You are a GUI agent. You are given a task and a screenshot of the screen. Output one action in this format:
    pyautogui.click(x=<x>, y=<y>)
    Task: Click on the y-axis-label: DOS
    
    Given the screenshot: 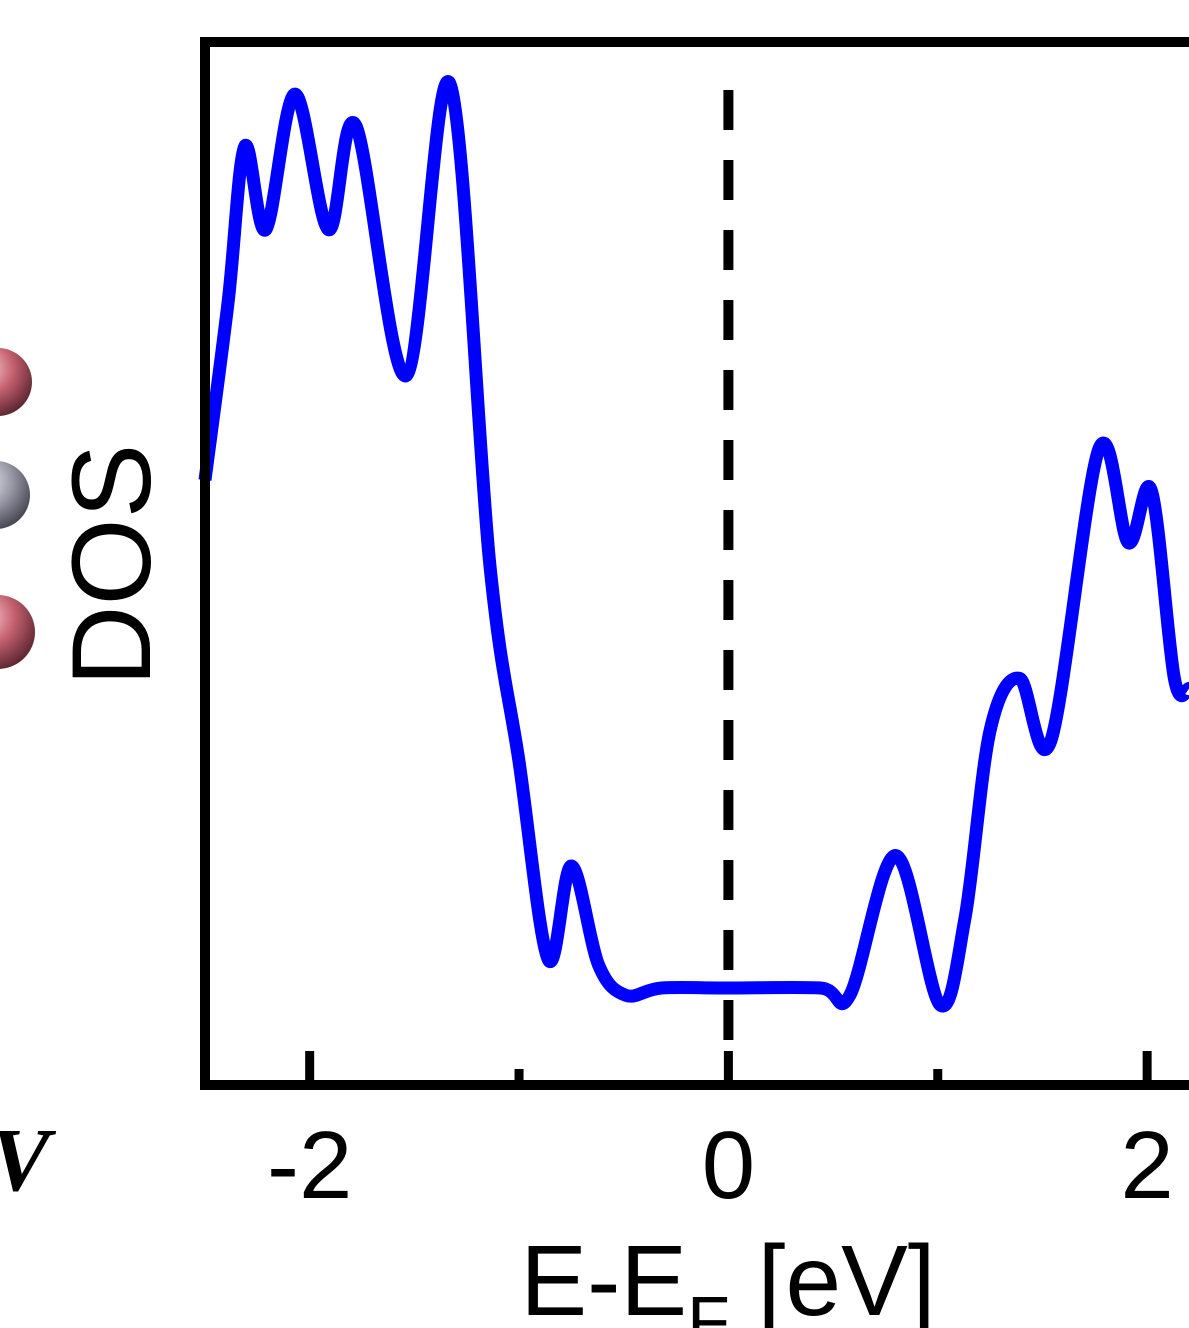 What is the action you would take?
    pyautogui.click(x=111, y=565)
    